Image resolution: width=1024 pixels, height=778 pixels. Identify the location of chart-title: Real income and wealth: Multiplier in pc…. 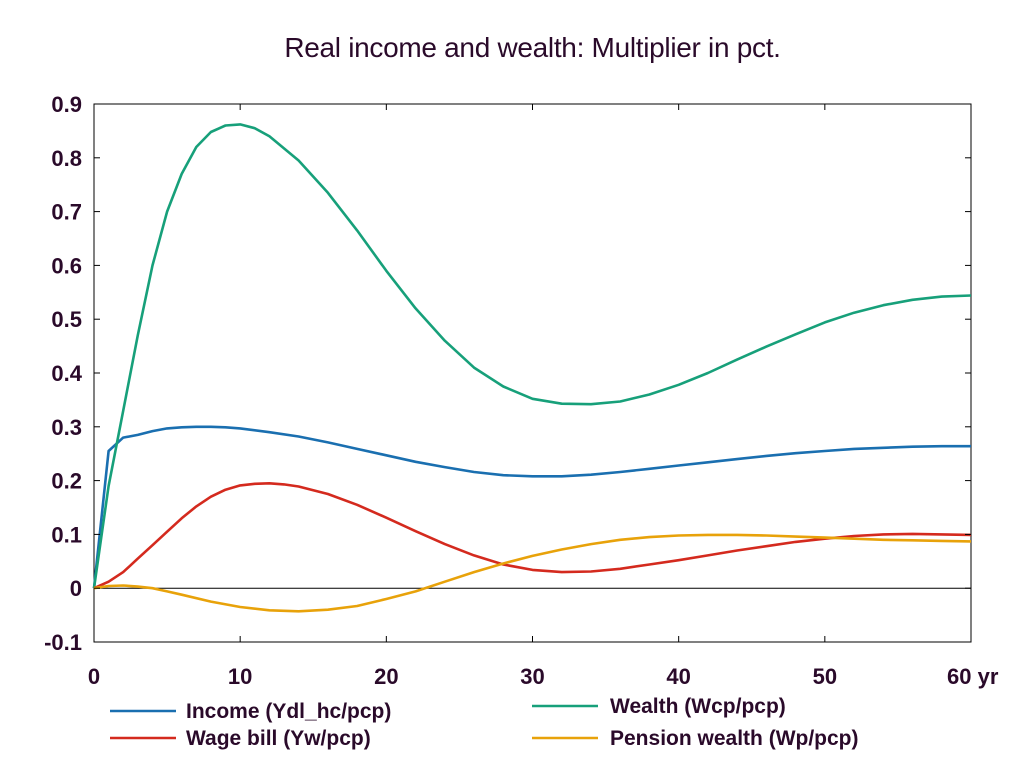
(532, 47).